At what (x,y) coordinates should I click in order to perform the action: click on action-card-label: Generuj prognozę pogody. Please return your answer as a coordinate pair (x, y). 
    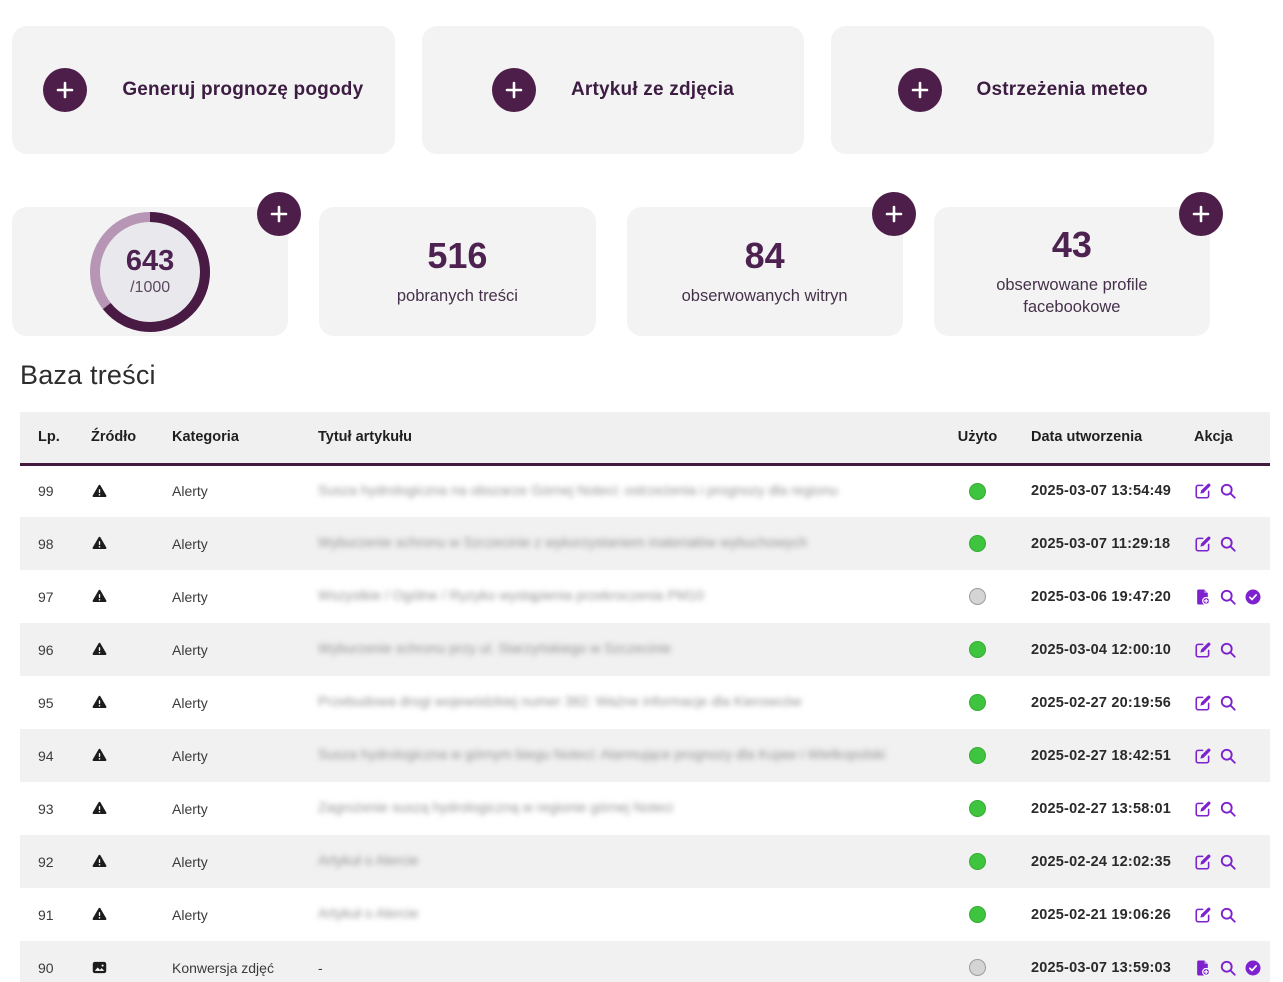
    Looking at the image, I should click on (243, 89).